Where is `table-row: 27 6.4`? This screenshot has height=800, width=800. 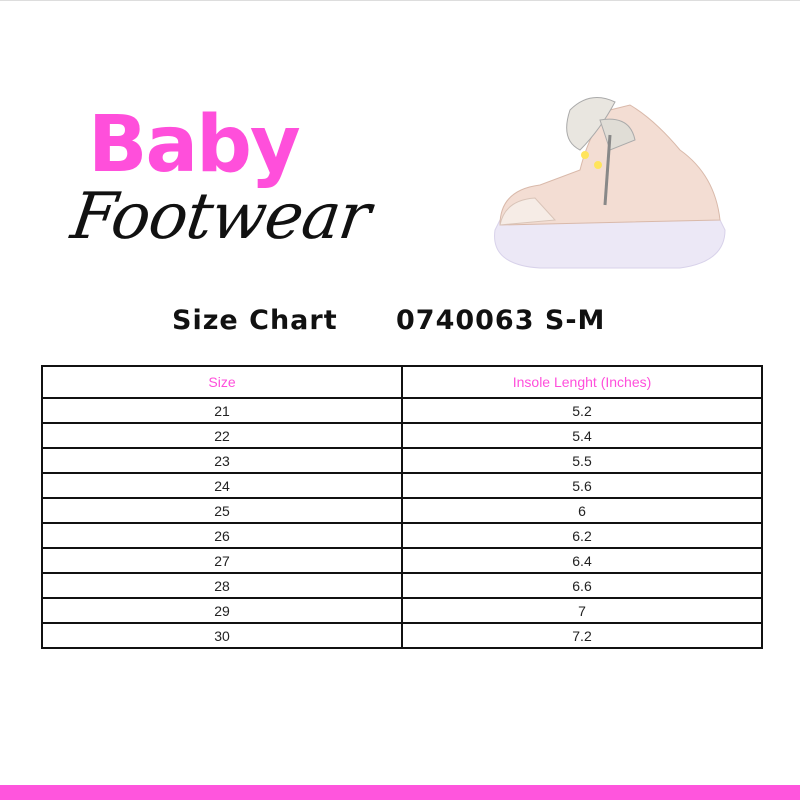
table-row: 27 6.4 is located at coordinates (402, 560).